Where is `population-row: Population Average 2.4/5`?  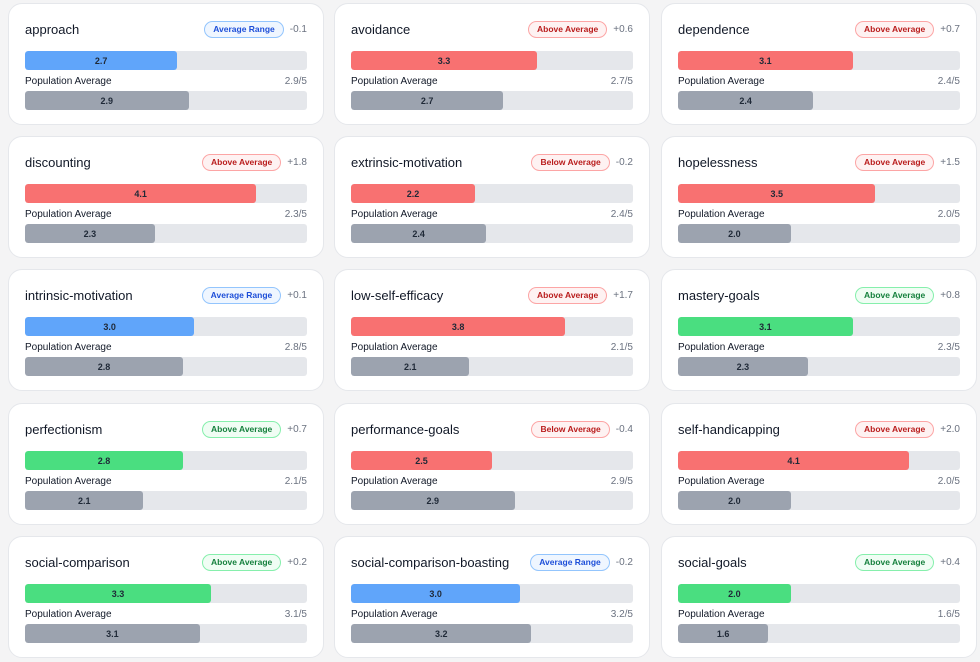 population-row: Population Average 2.4/5 is located at coordinates (819, 81).